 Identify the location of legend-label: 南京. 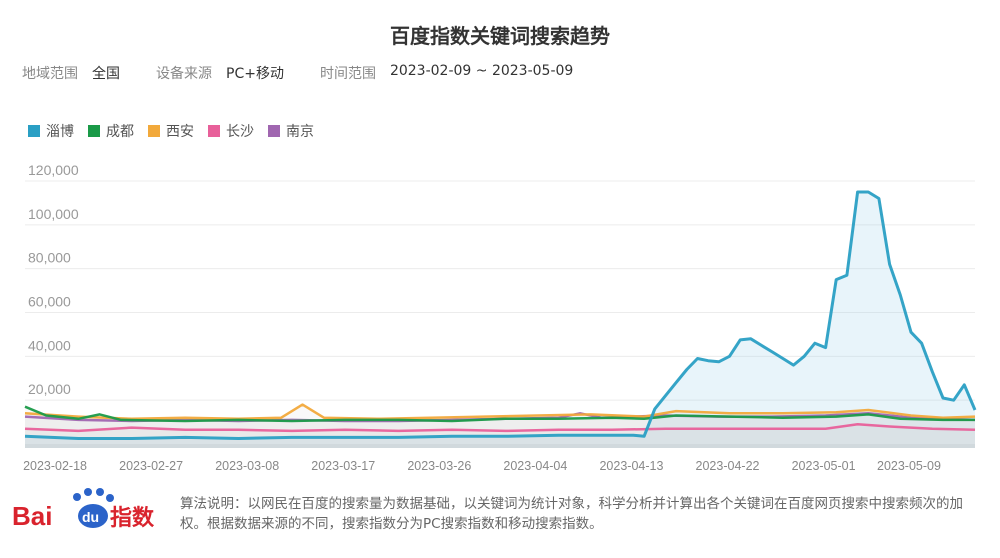
(300, 132).